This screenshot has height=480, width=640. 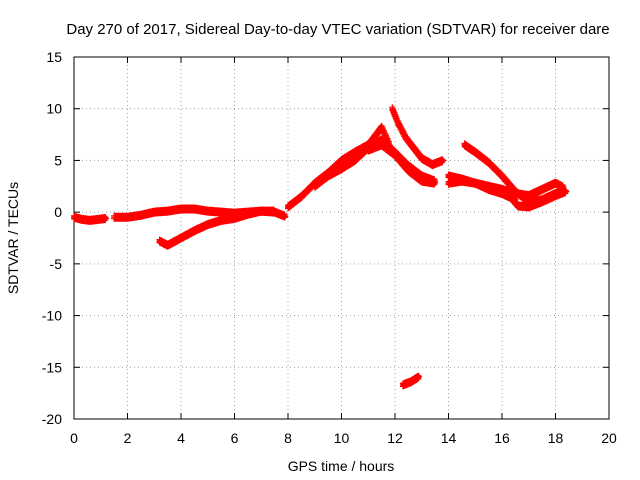 What do you see at coordinates (609, 438) in the screenshot?
I see `x-tick-label: 20` at bounding box center [609, 438].